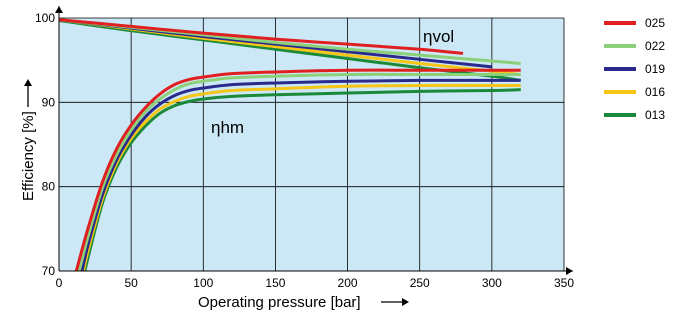  What do you see at coordinates (569, 271) in the screenshot?
I see `x-axis-arrowhead` at bounding box center [569, 271].